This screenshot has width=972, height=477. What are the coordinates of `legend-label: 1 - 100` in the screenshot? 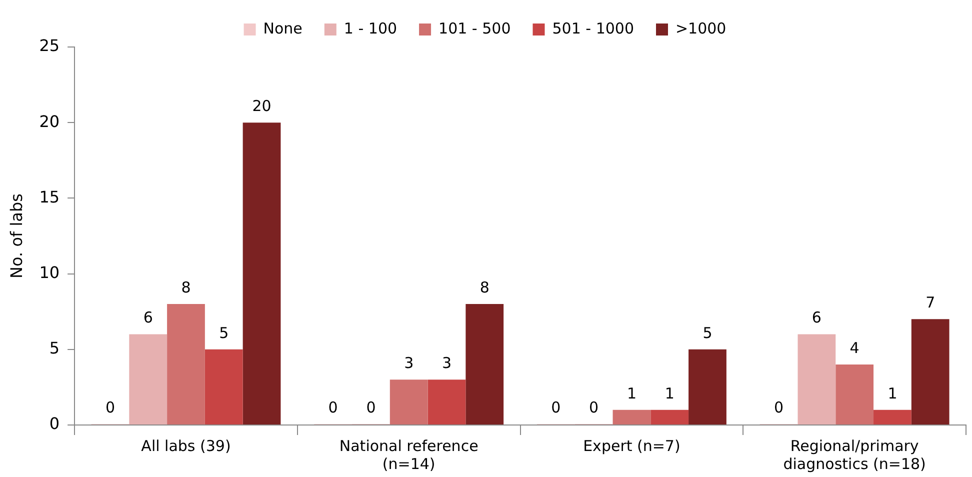 It's located at (371, 28).